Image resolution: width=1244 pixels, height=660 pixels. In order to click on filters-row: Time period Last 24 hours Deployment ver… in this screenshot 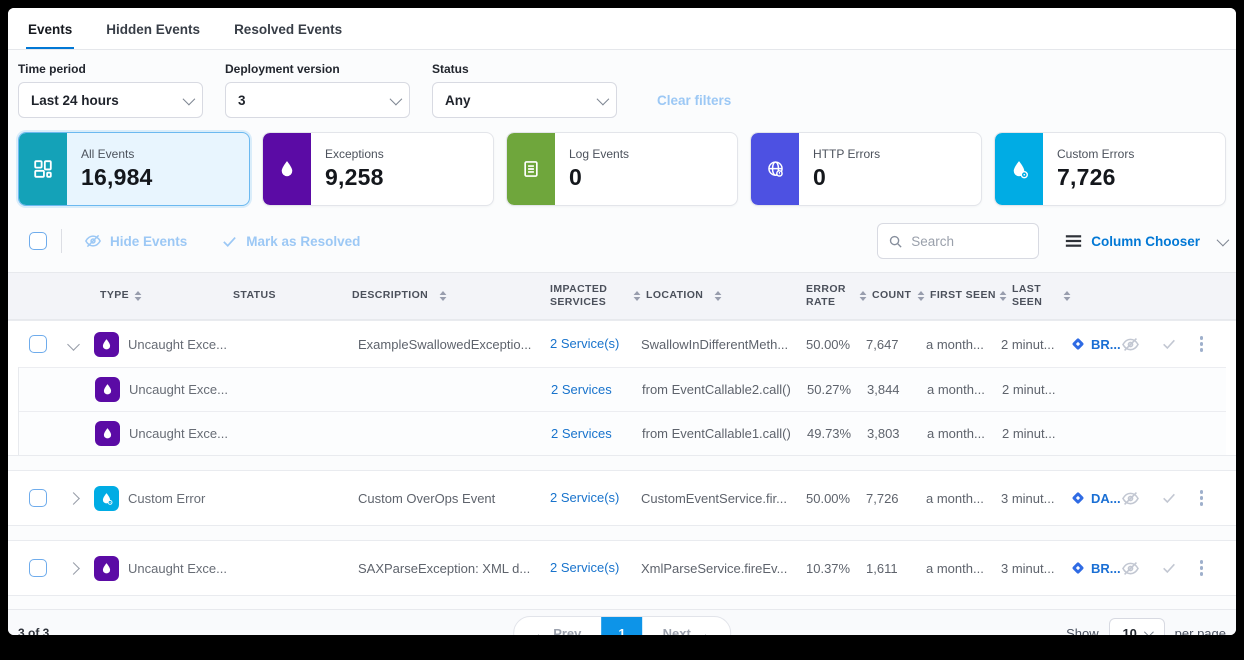, I will do `click(622, 90)`.